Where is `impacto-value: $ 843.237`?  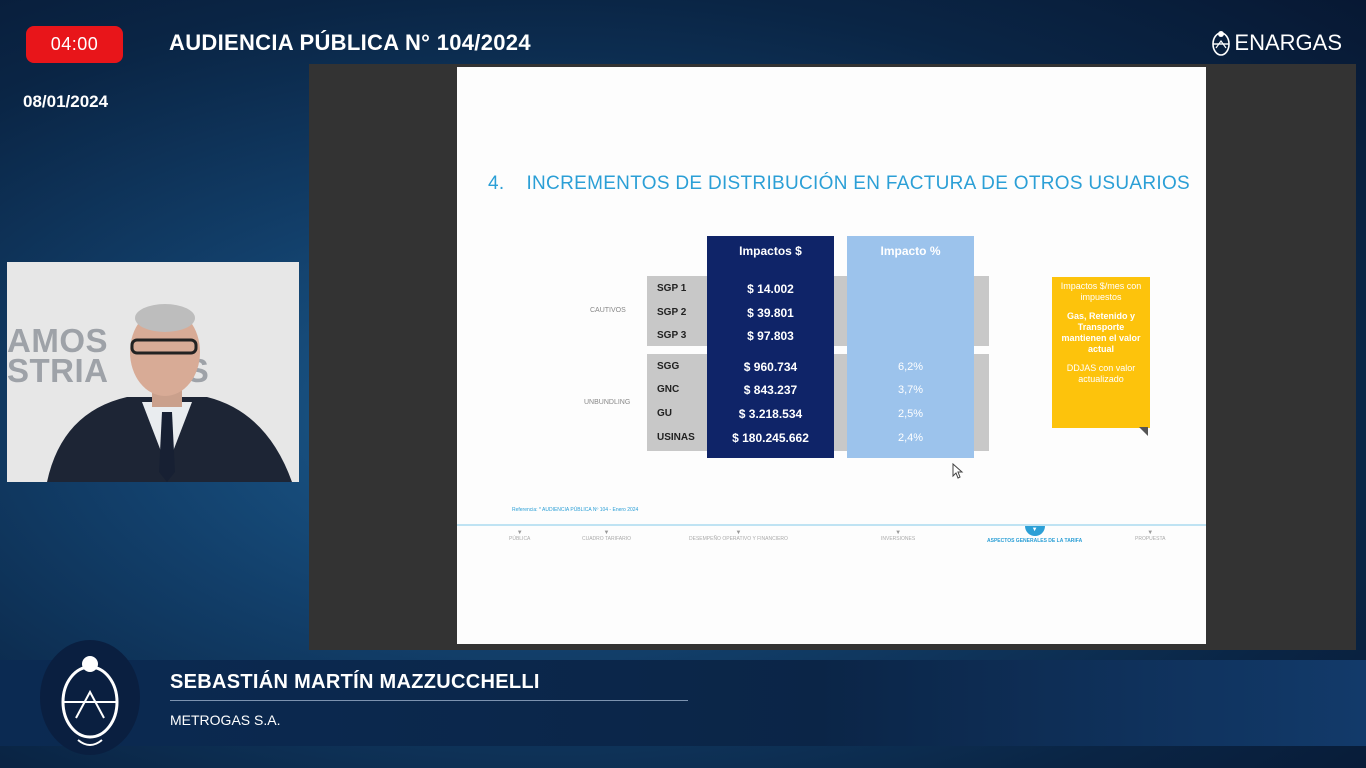 impacto-value: $ 843.237 is located at coordinates (770, 390).